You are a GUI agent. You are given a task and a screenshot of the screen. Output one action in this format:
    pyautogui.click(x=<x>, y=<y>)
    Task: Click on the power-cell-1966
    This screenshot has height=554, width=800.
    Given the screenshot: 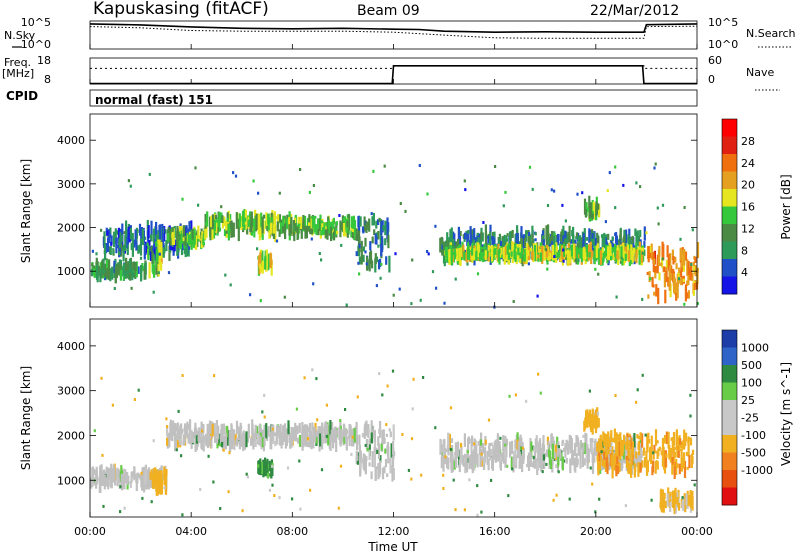 What is the action you would take?
    pyautogui.click(x=117, y=247)
    